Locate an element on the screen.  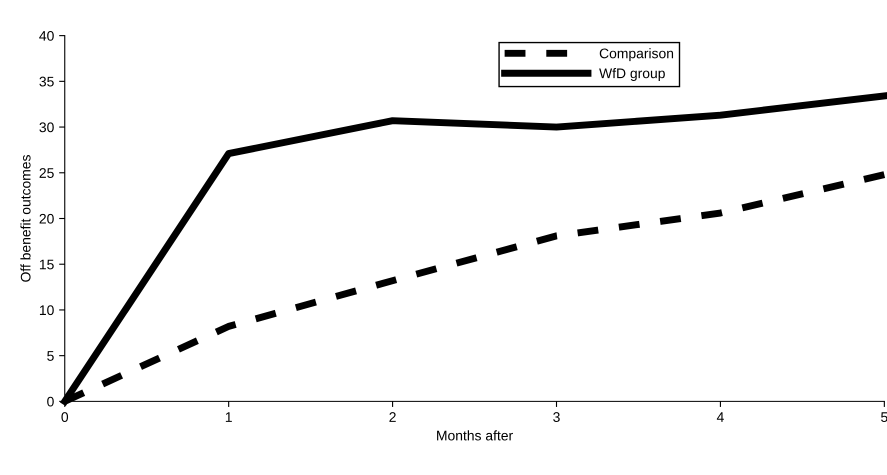
x-tick-label: 0 is located at coordinates (64, 417).